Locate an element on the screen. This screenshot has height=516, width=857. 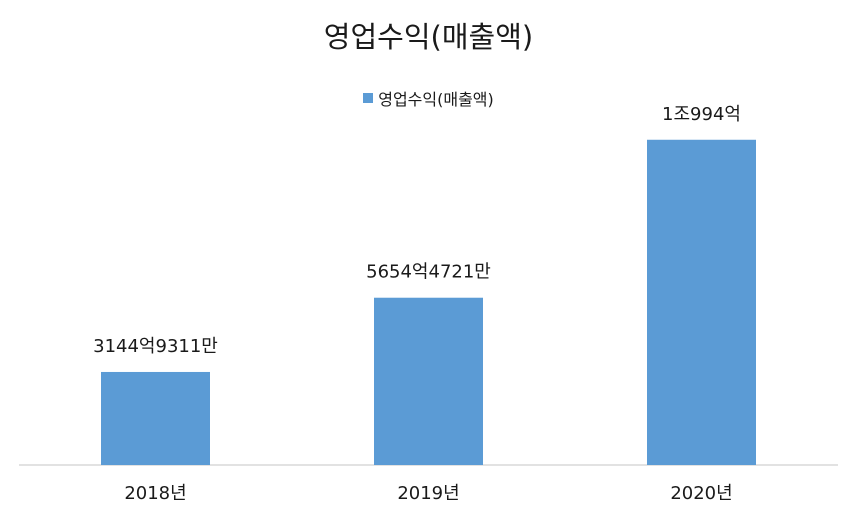
chart-title: 영업수익(매출액) is located at coordinates (428, 37).